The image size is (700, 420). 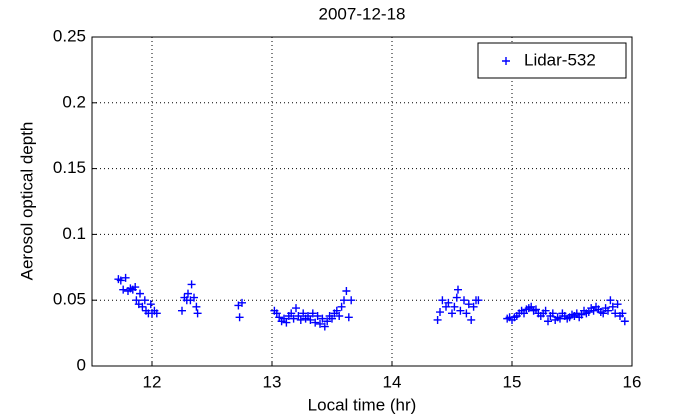 What do you see at coordinates (81, 364) in the screenshot?
I see `y-tick-label: 0` at bounding box center [81, 364].